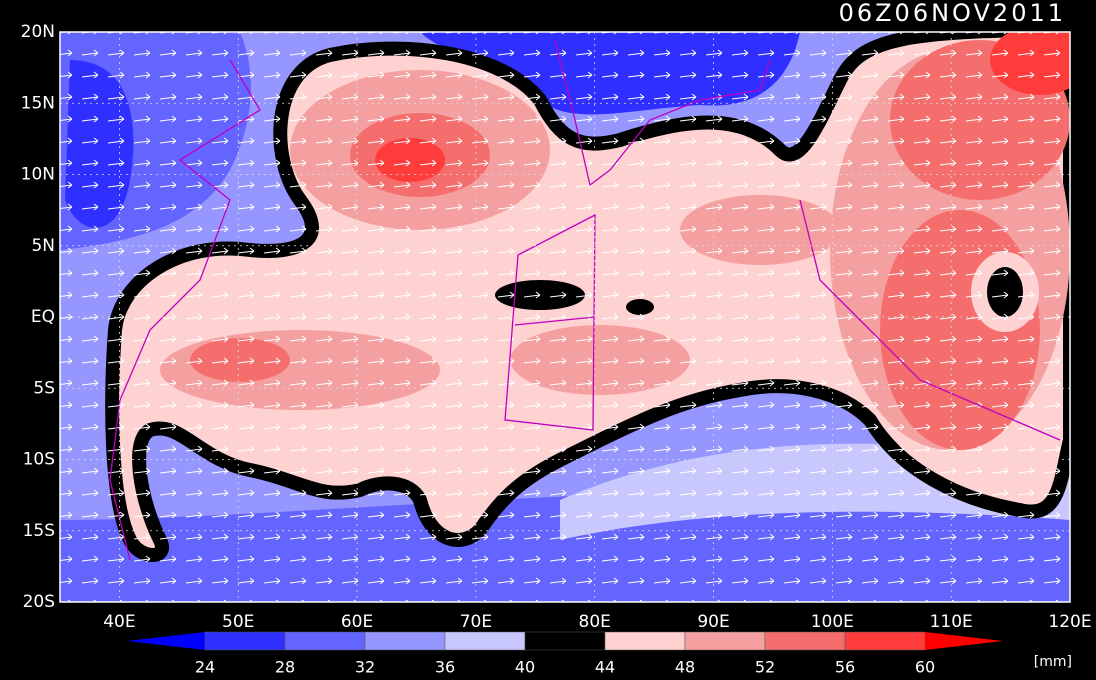  What do you see at coordinates (952, 13) in the screenshot?
I see `map-title: 06Z06NOV2011` at bounding box center [952, 13].